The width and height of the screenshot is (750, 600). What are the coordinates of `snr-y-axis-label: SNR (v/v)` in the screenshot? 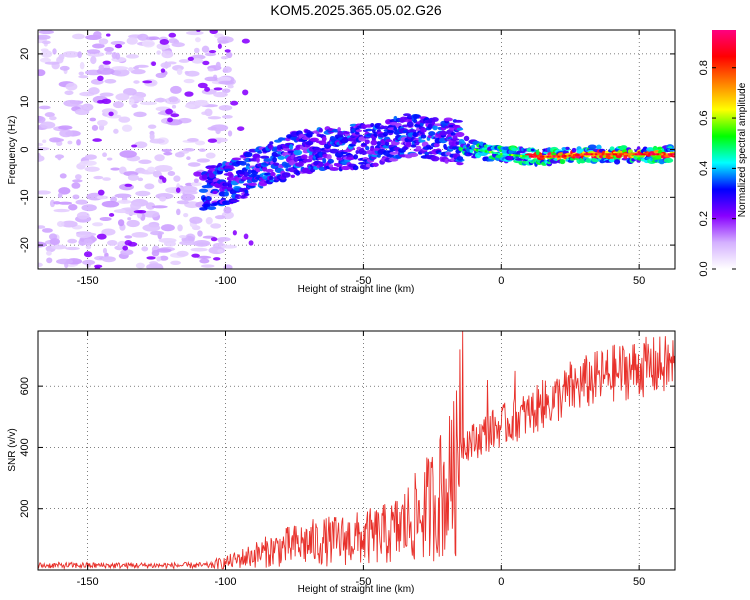 It's located at (12, 449).